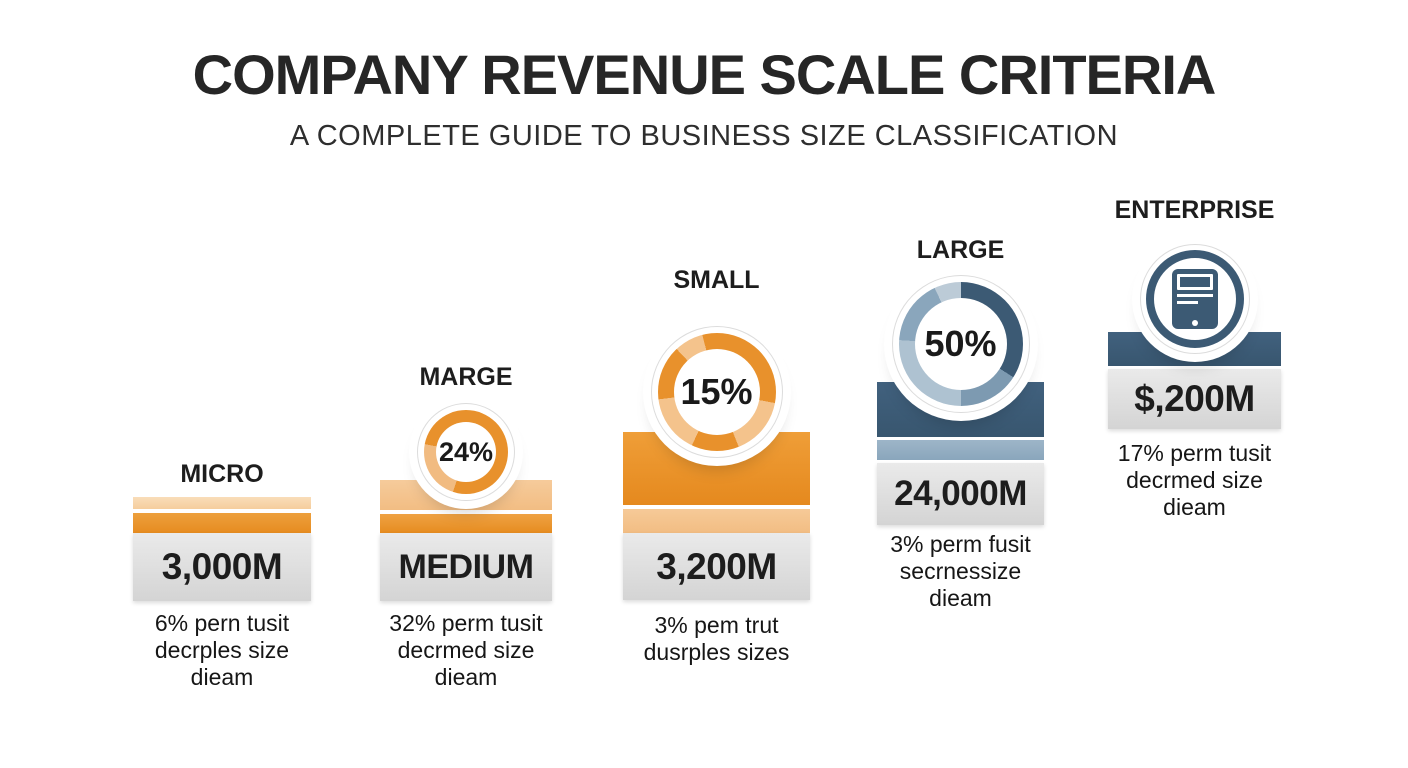 This screenshot has width=1408, height=768. Describe the element at coordinates (1194, 282) in the screenshot. I see `tablet-screen-frame` at that location.